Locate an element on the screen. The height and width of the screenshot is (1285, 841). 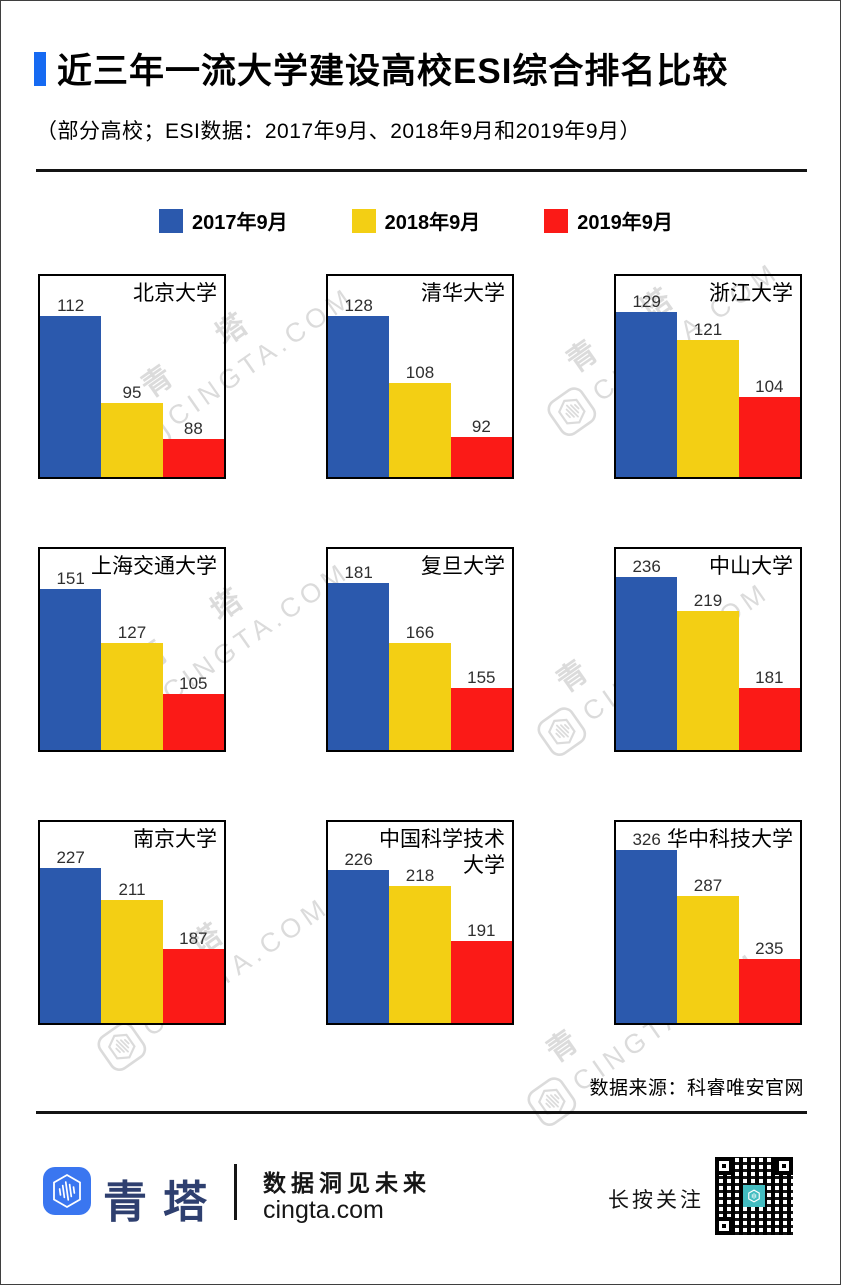
qr-center-logo-icon is located at coordinates (754, 1196).